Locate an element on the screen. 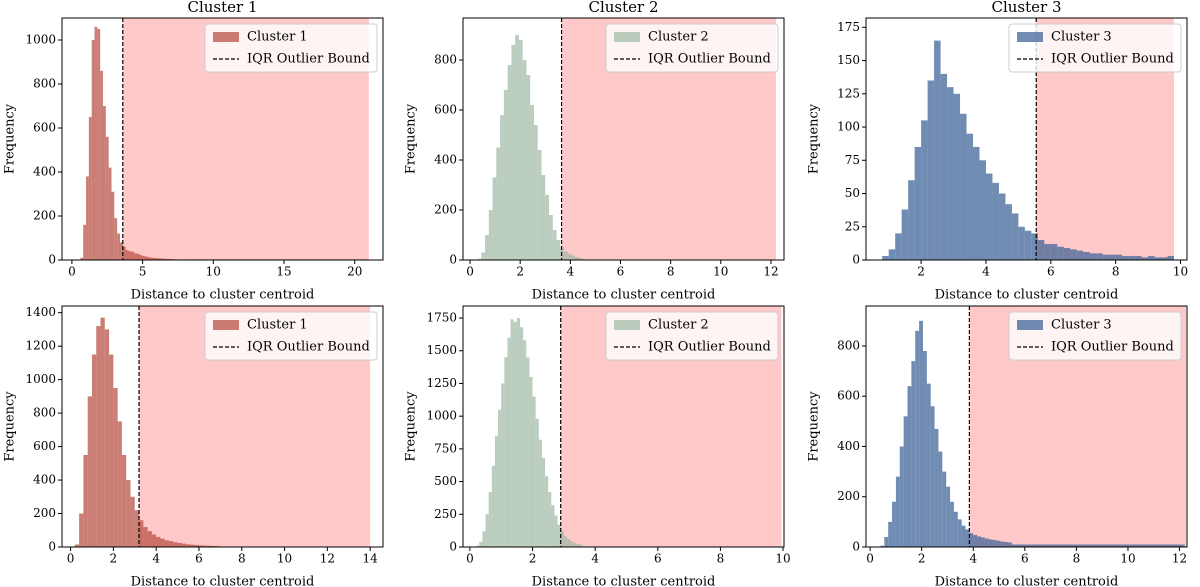 The image size is (1200, 587). y-tick-label: 25 is located at coordinates (852, 226).